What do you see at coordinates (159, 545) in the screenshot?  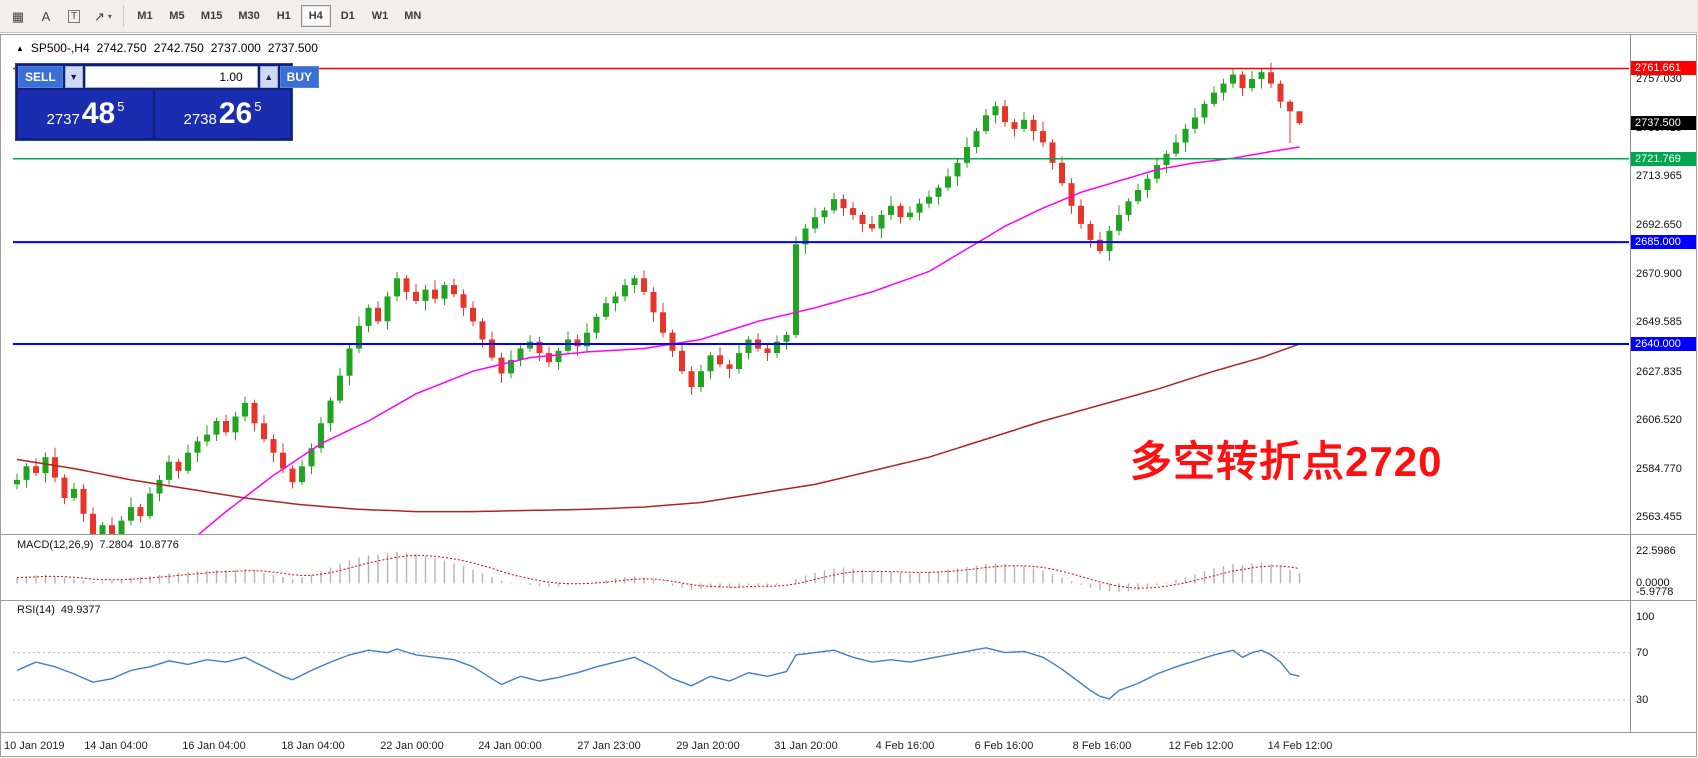 I see `macd-signal-value: 10.8776` at bounding box center [159, 545].